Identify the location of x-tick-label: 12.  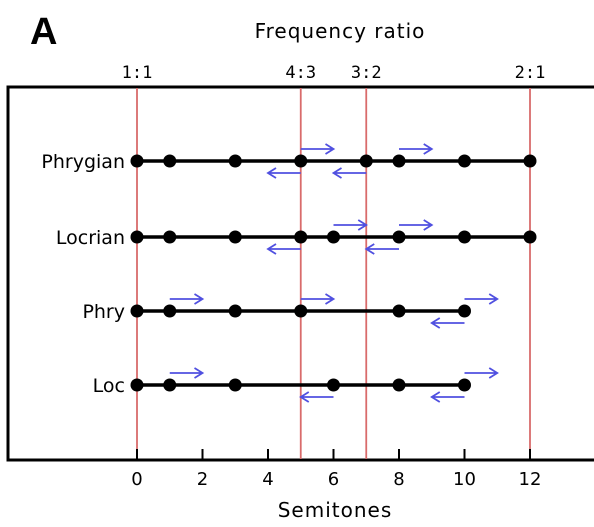
(530, 479).